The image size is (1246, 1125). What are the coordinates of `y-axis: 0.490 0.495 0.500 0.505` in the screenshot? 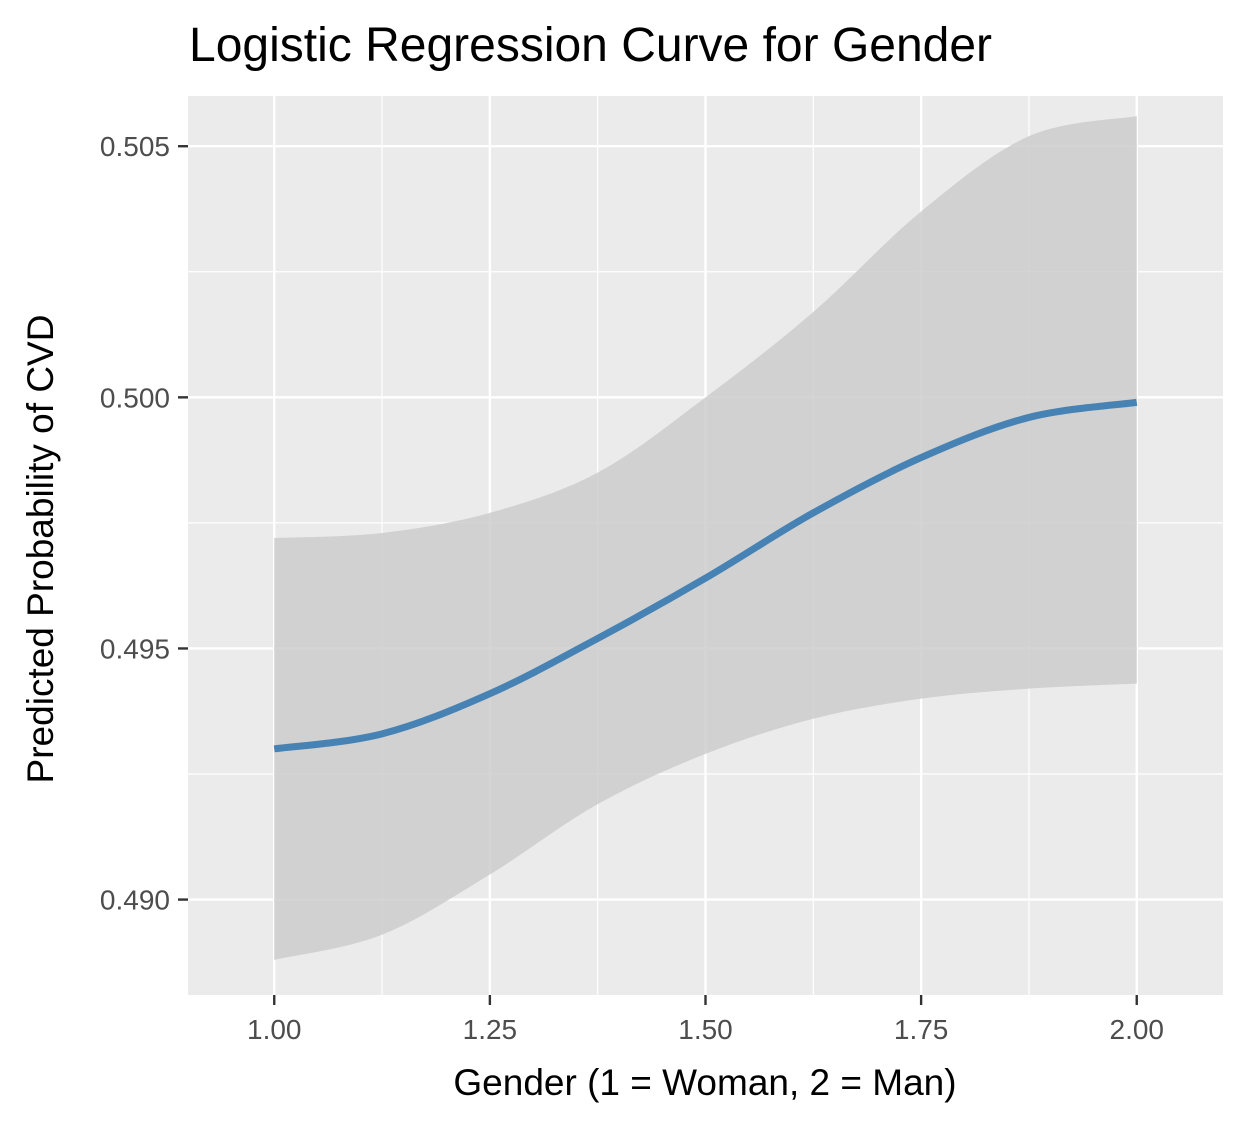 It's located at (144, 523).